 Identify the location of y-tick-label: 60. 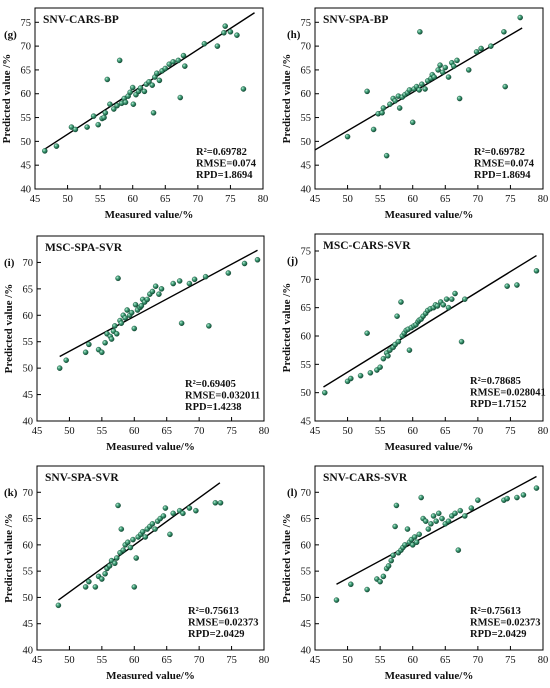
(28, 545).